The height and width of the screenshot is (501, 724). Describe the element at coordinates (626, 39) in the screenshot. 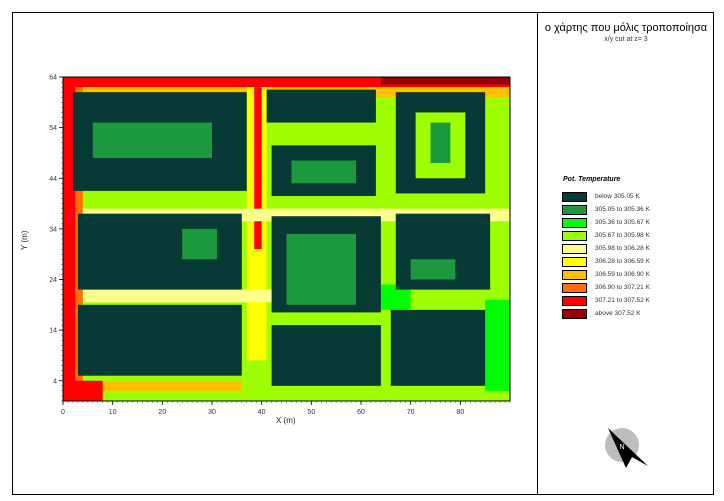

I see `chart-subtitle: x/y cut at z= 3` at that location.